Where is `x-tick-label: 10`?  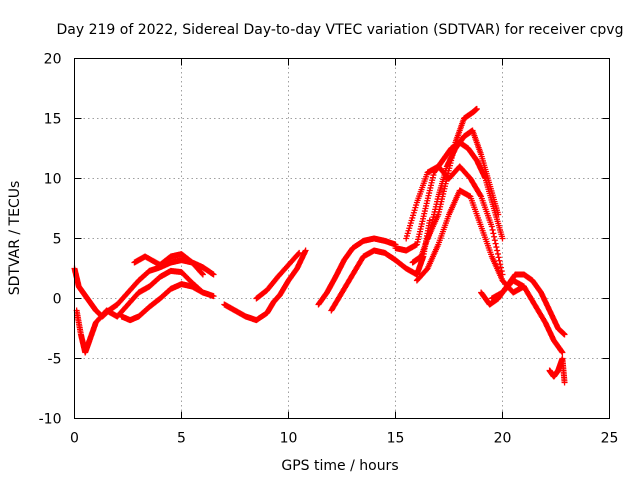 x-tick-label: 10 is located at coordinates (289, 439).